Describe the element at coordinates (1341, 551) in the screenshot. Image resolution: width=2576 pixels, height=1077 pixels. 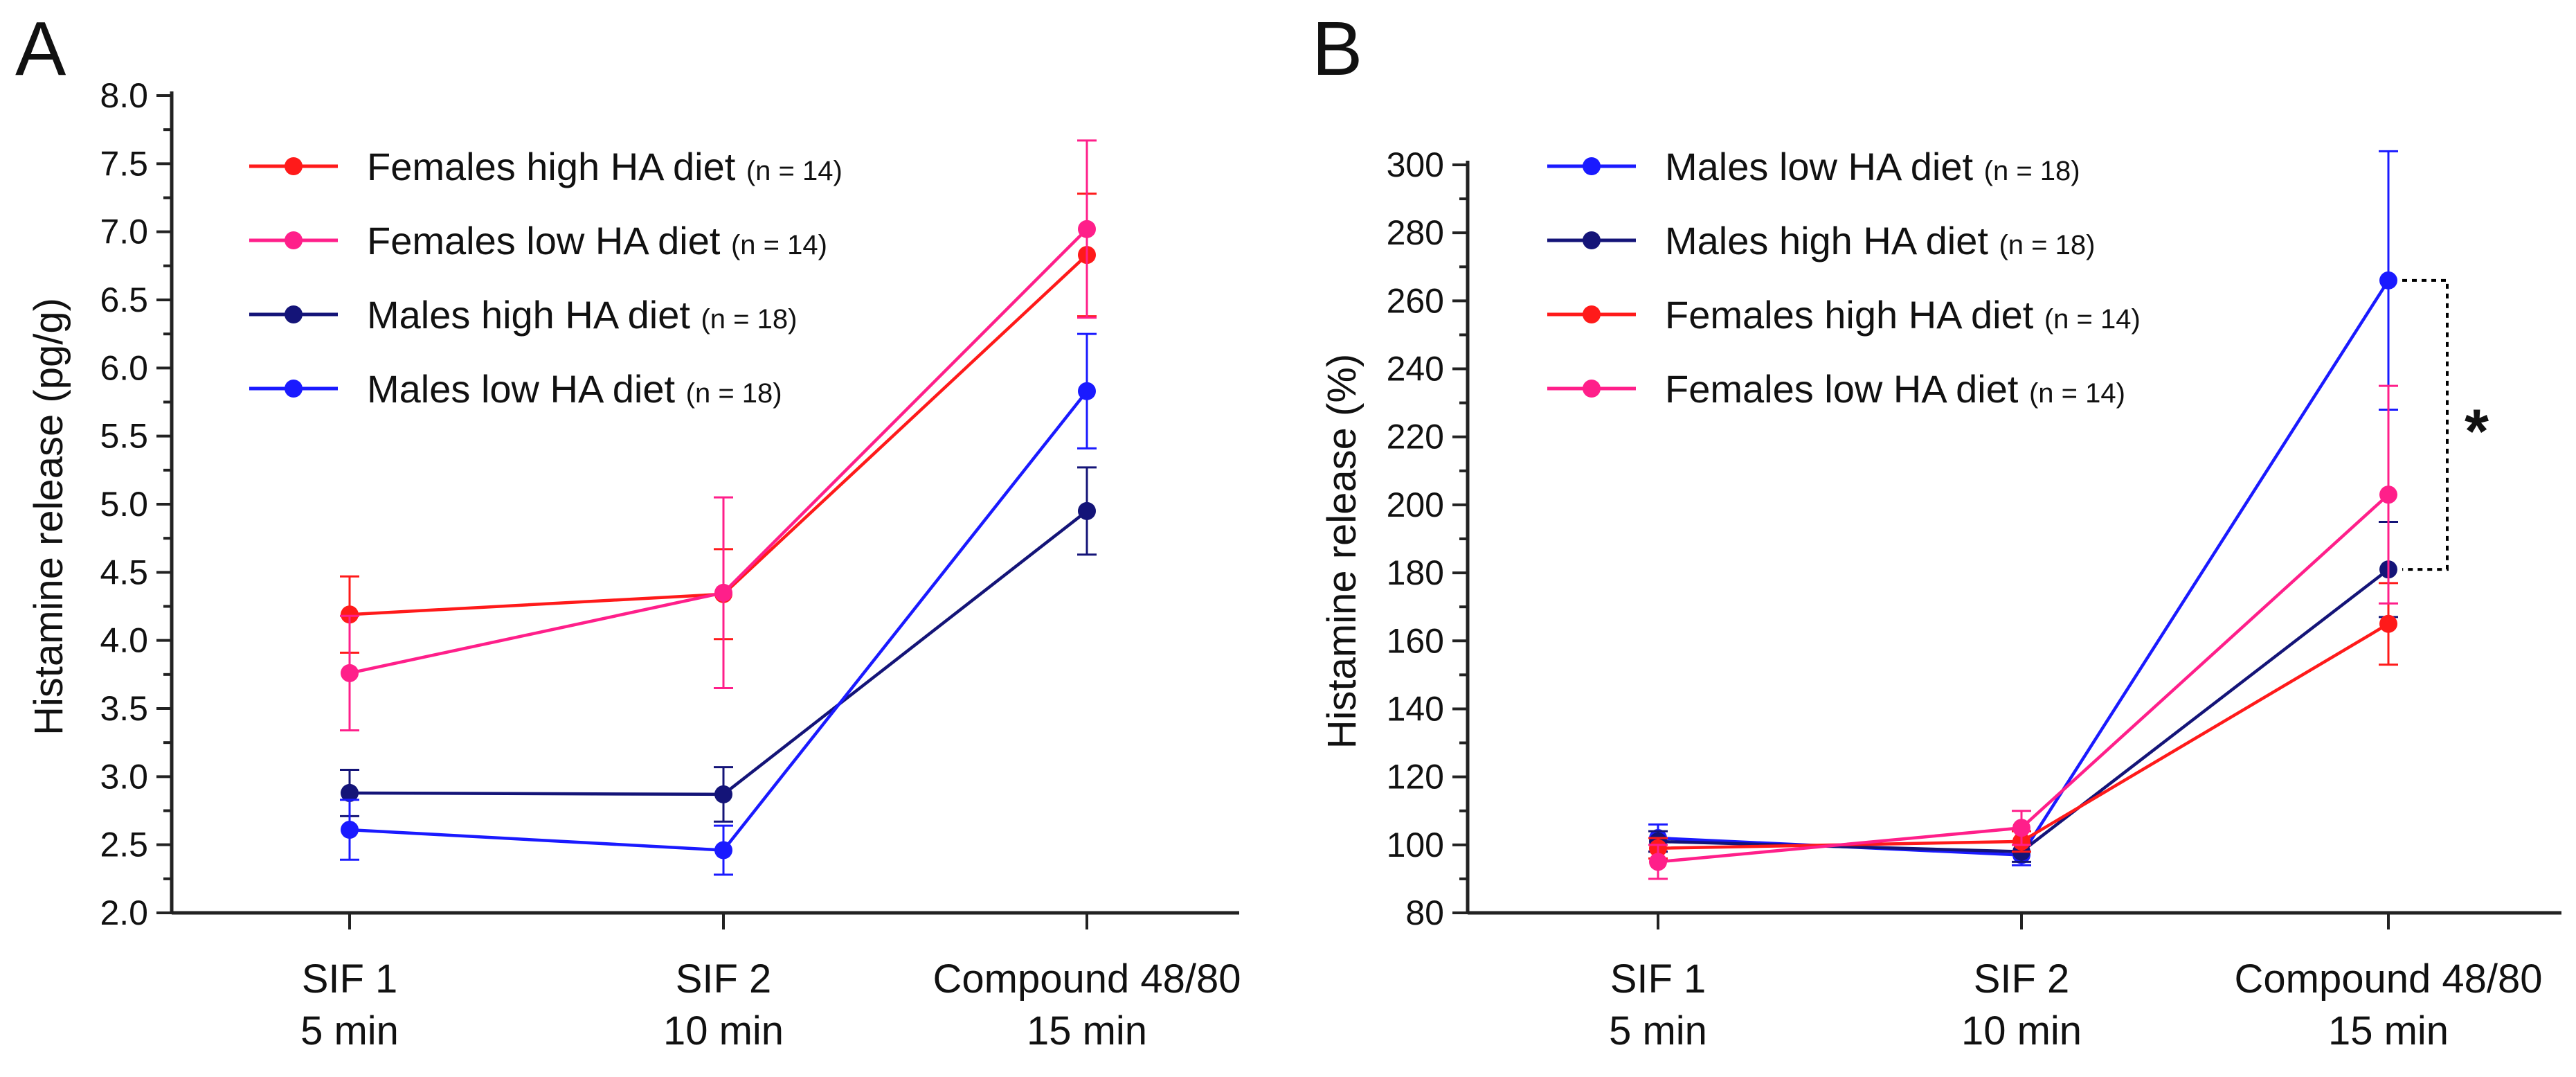
I see `y-axis-title: Histamine release (%)` at that location.